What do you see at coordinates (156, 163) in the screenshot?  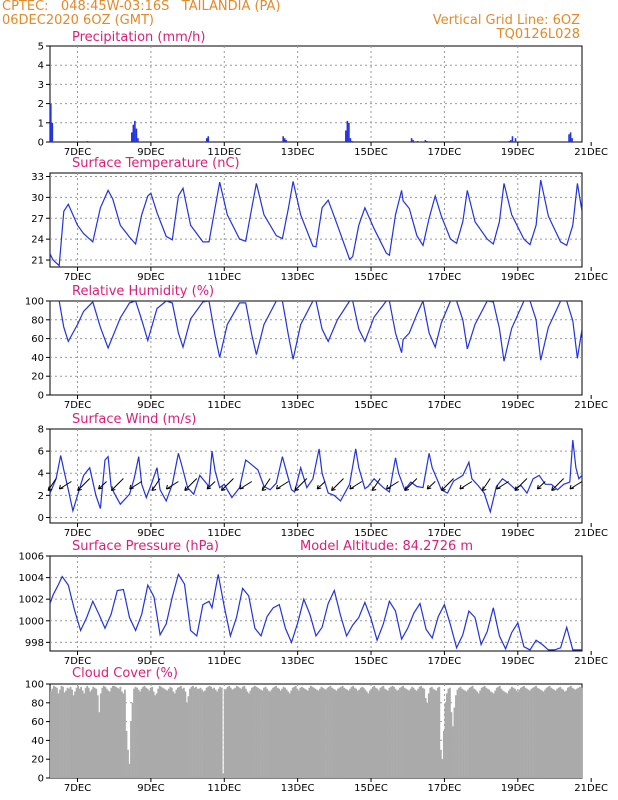 I see `panel-title: Surface Temperature (nC)` at bounding box center [156, 163].